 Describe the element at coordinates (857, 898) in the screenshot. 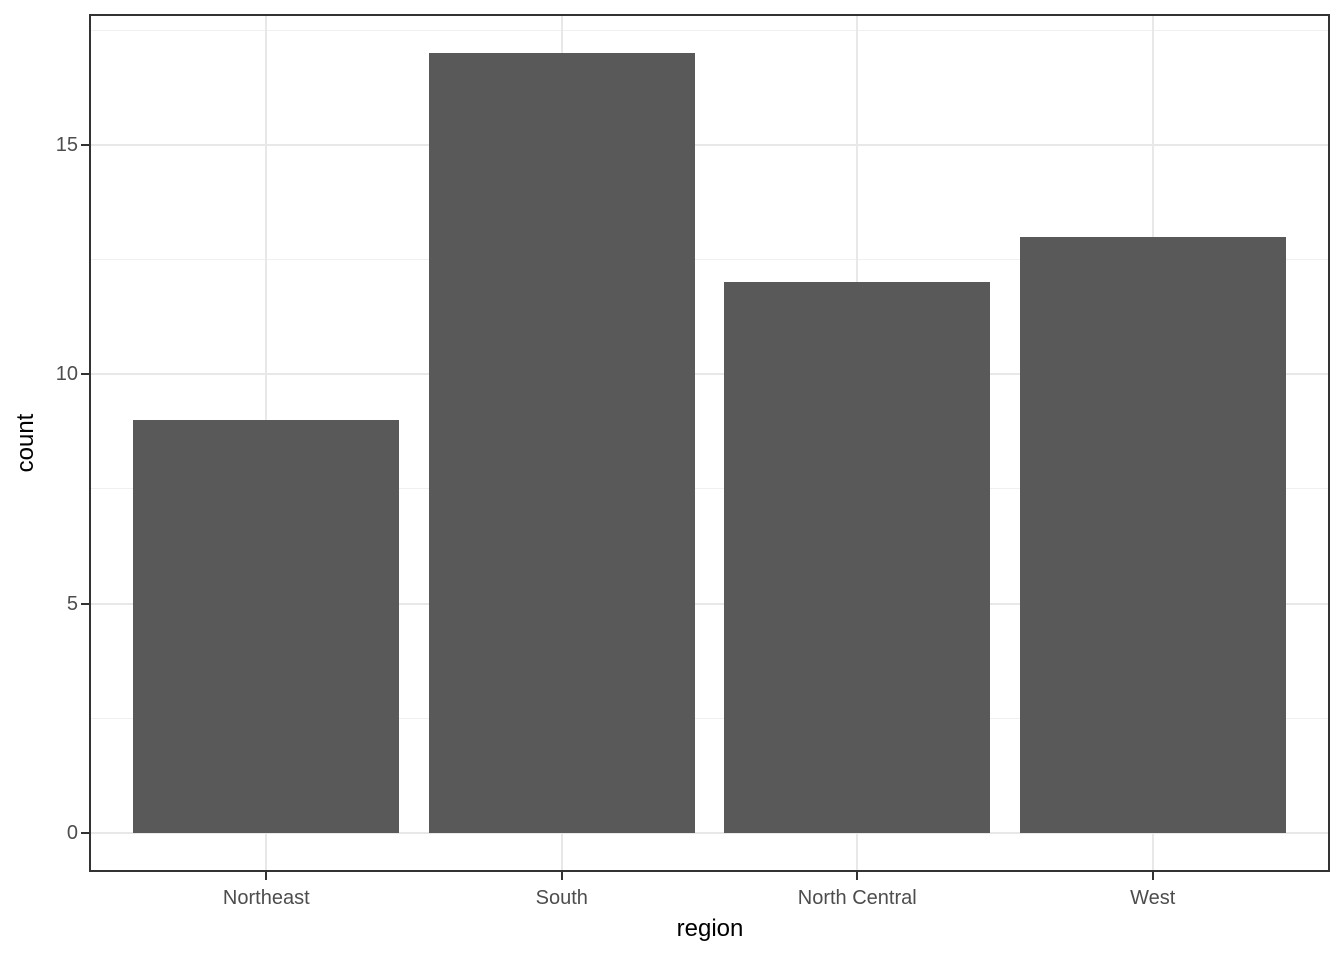

I see `x-tick-label: North Central` at that location.